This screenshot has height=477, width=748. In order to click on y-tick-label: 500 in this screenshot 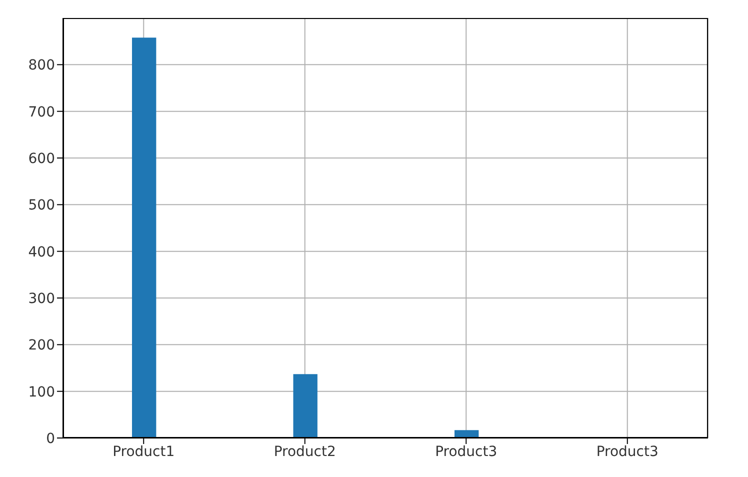, I will do `click(41, 206)`.